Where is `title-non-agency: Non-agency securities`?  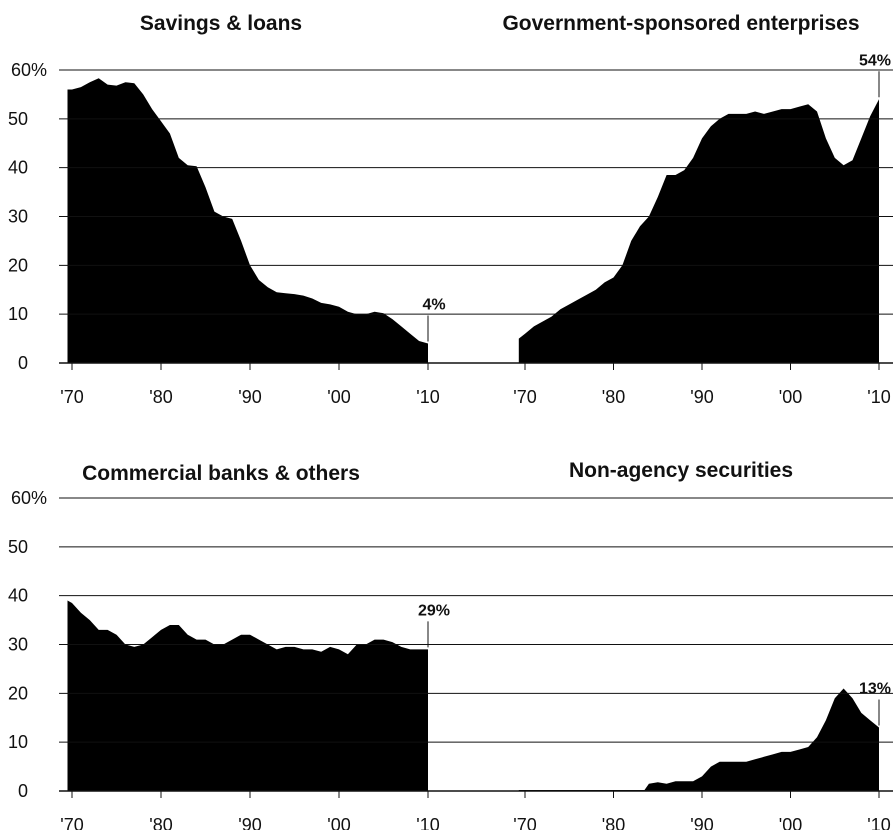 title-non-agency: Non-agency securities is located at coordinates (681, 470).